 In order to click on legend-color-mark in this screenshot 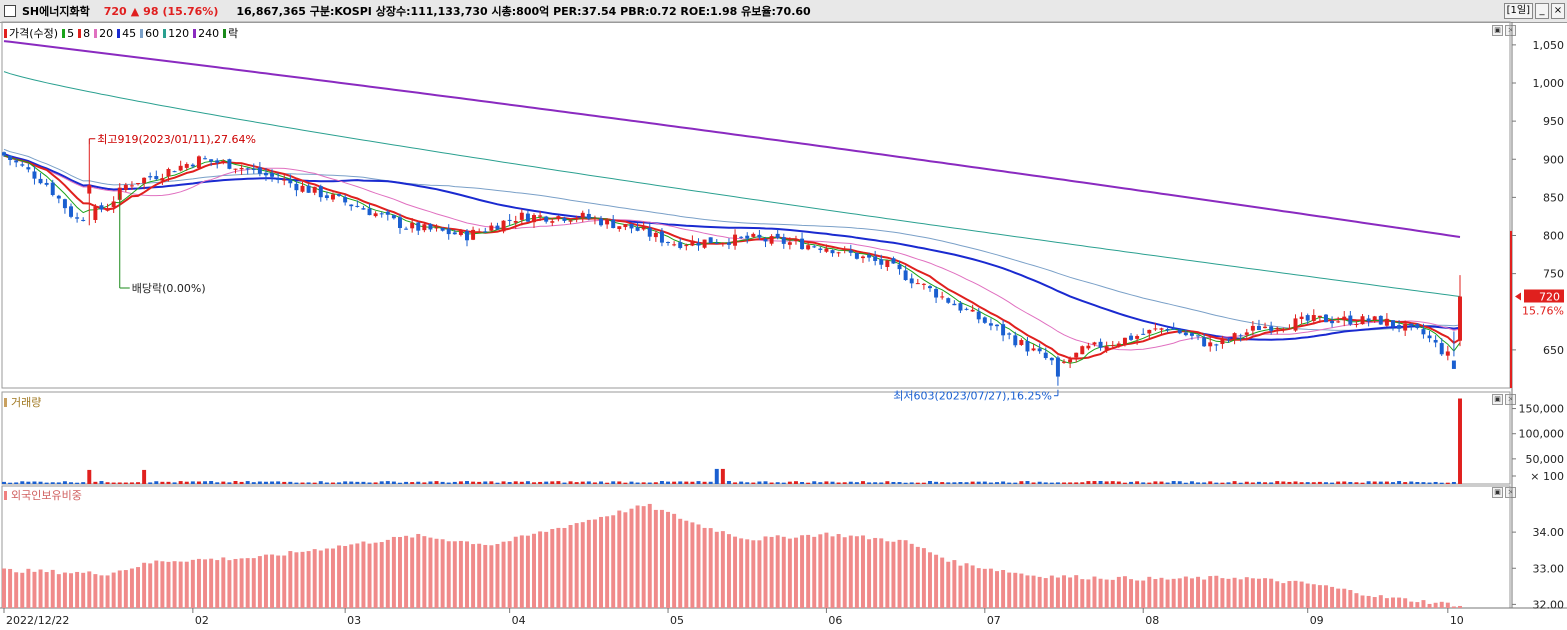, I will do `click(96, 33)`.